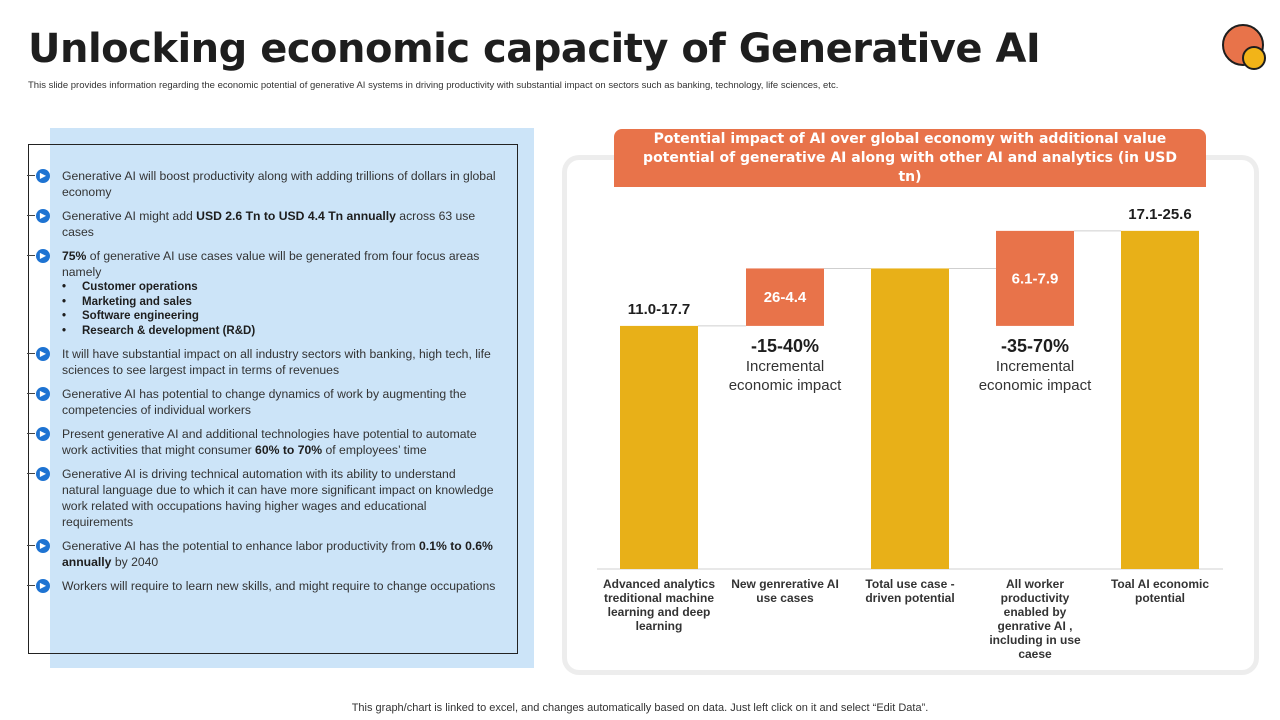  What do you see at coordinates (1035, 346) in the screenshot?
I see `annotation-value: -35-70%` at bounding box center [1035, 346].